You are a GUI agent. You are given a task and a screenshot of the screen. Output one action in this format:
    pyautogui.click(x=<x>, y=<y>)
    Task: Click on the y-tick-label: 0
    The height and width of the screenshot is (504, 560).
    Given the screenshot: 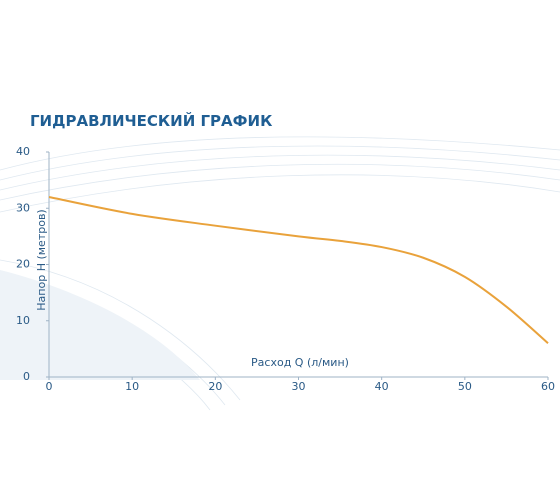 What is the action you would take?
    pyautogui.click(x=26, y=376)
    